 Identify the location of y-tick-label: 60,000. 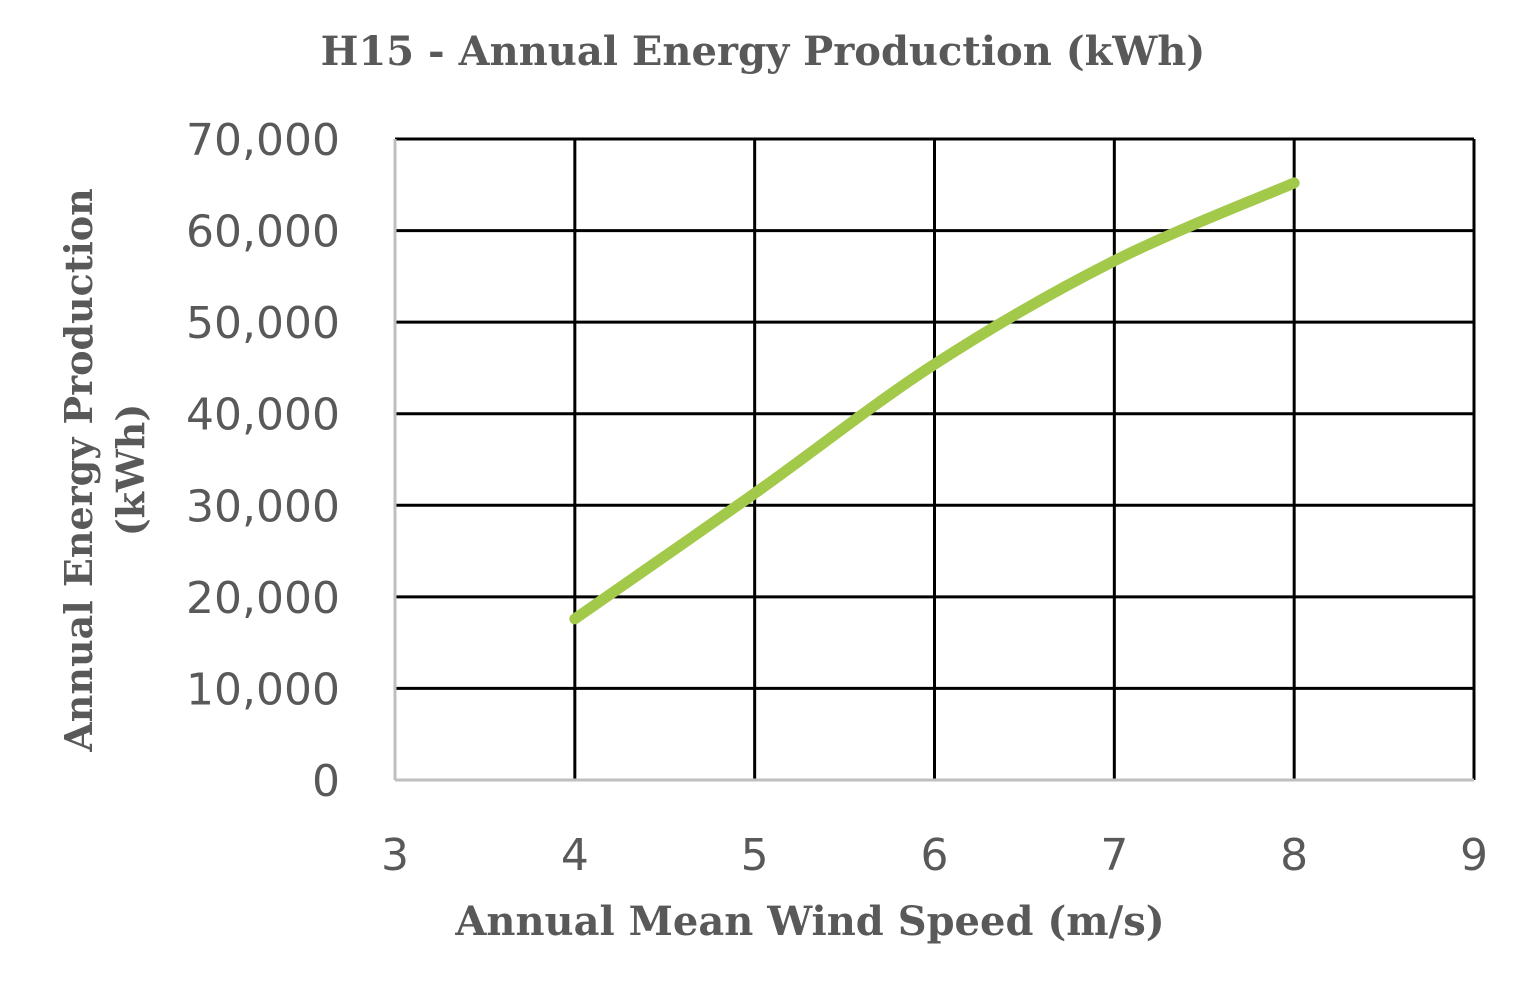
(263, 232).